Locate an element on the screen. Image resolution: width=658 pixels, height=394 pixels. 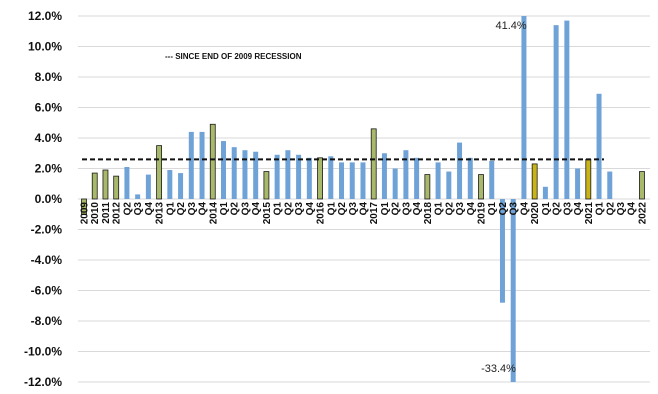
x-tick-label: 2019 is located at coordinates (482, 213).